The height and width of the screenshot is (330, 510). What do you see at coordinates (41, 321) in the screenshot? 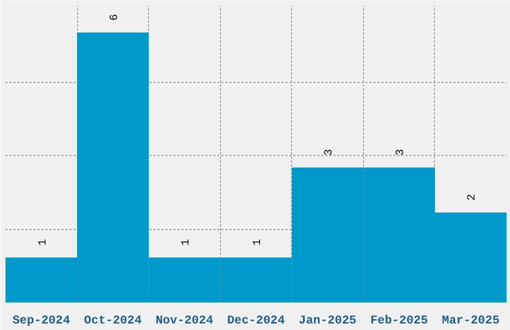
I see `x-tick-label: Sep-2024` at bounding box center [41, 321].